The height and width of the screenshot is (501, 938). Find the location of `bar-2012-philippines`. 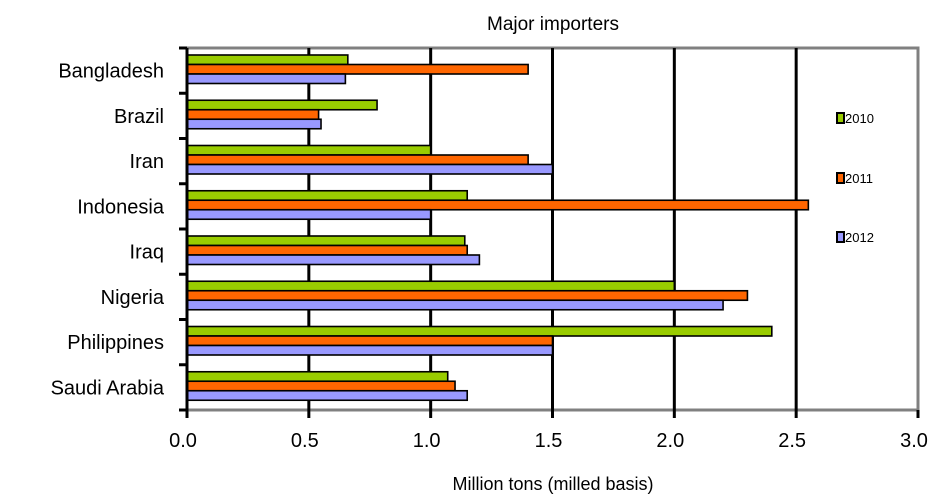

bar-2012-philippines is located at coordinates (370, 350).